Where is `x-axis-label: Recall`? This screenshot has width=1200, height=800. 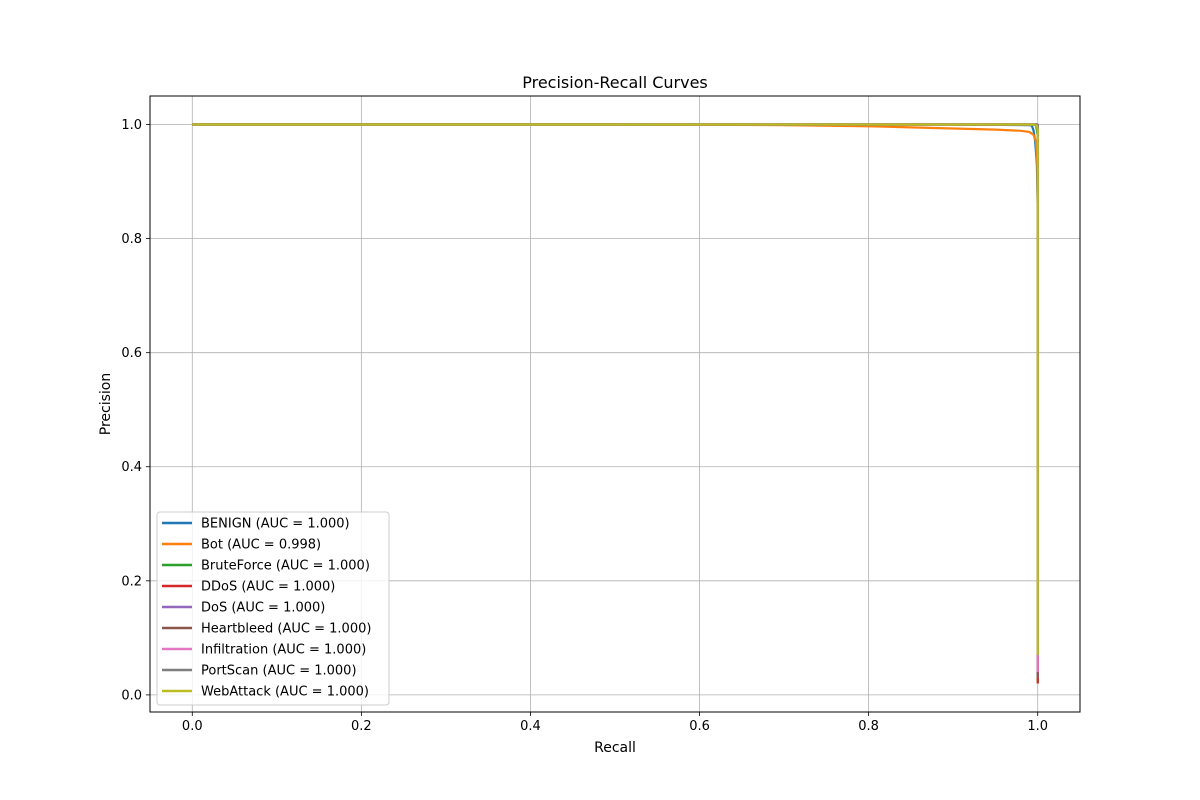
x-axis-label: Recall is located at coordinates (615, 748).